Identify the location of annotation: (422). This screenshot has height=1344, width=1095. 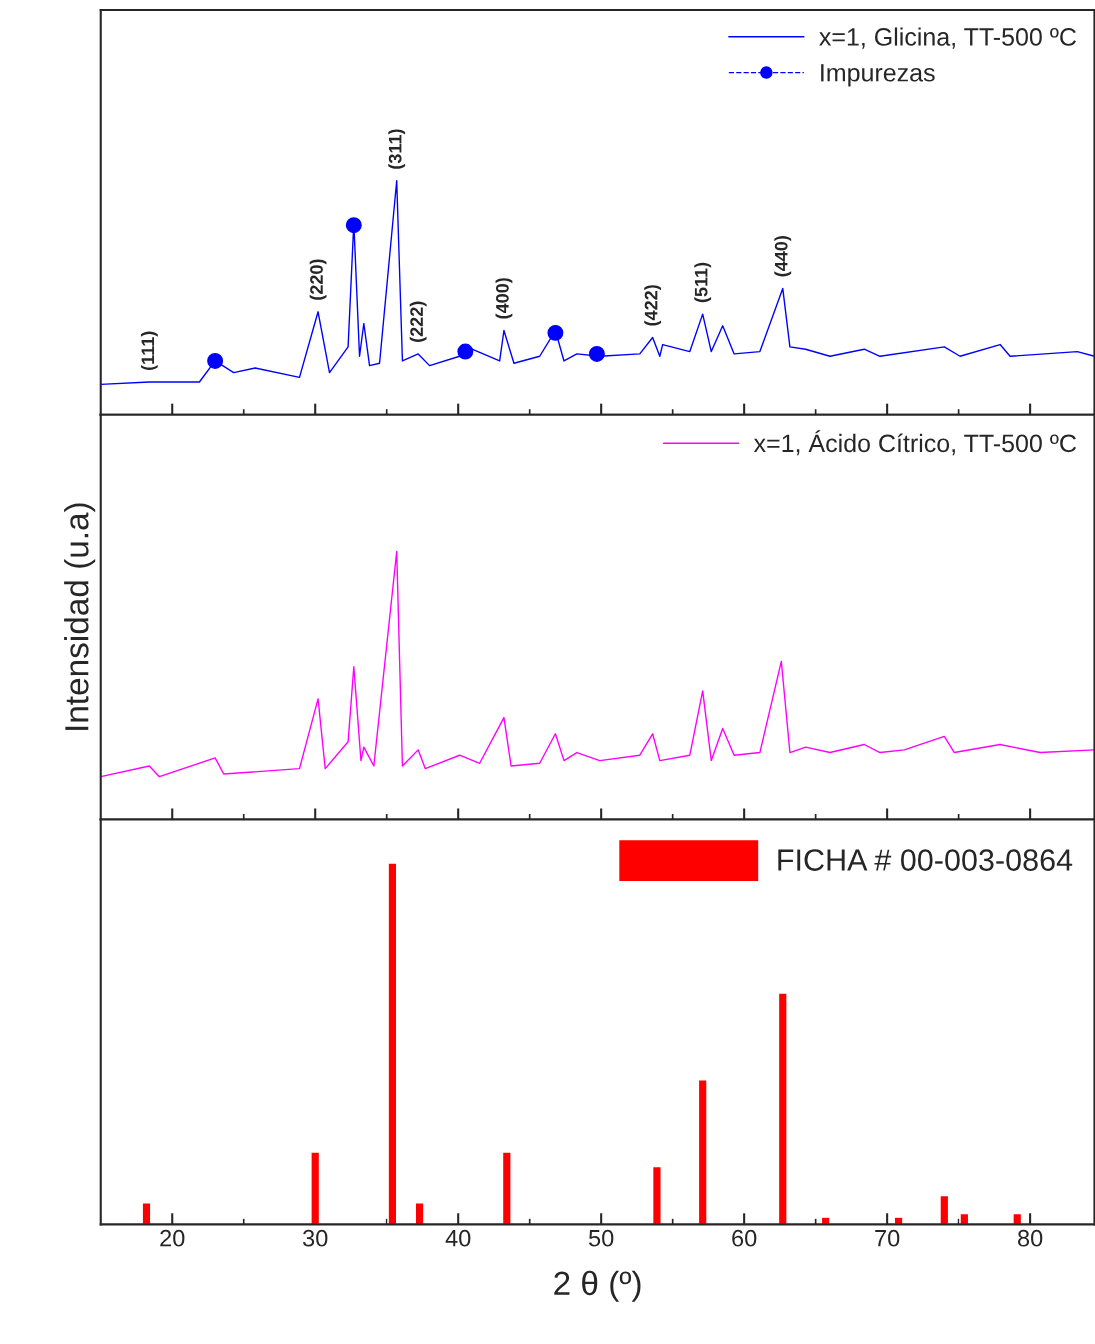
(653, 305).